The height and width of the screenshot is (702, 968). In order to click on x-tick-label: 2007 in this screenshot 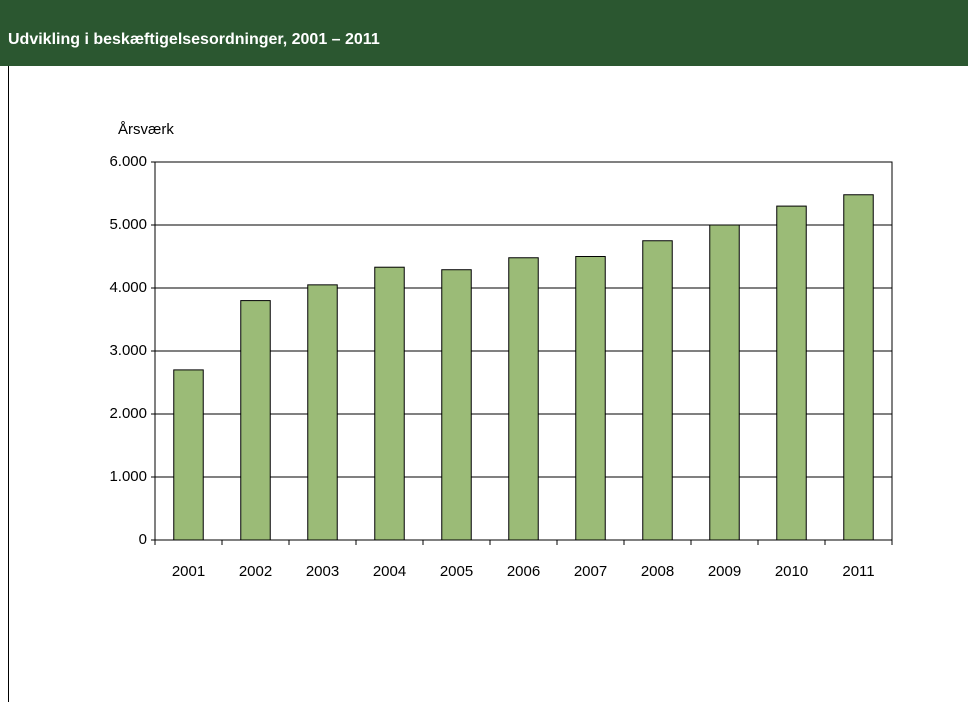, I will do `click(590, 571)`.